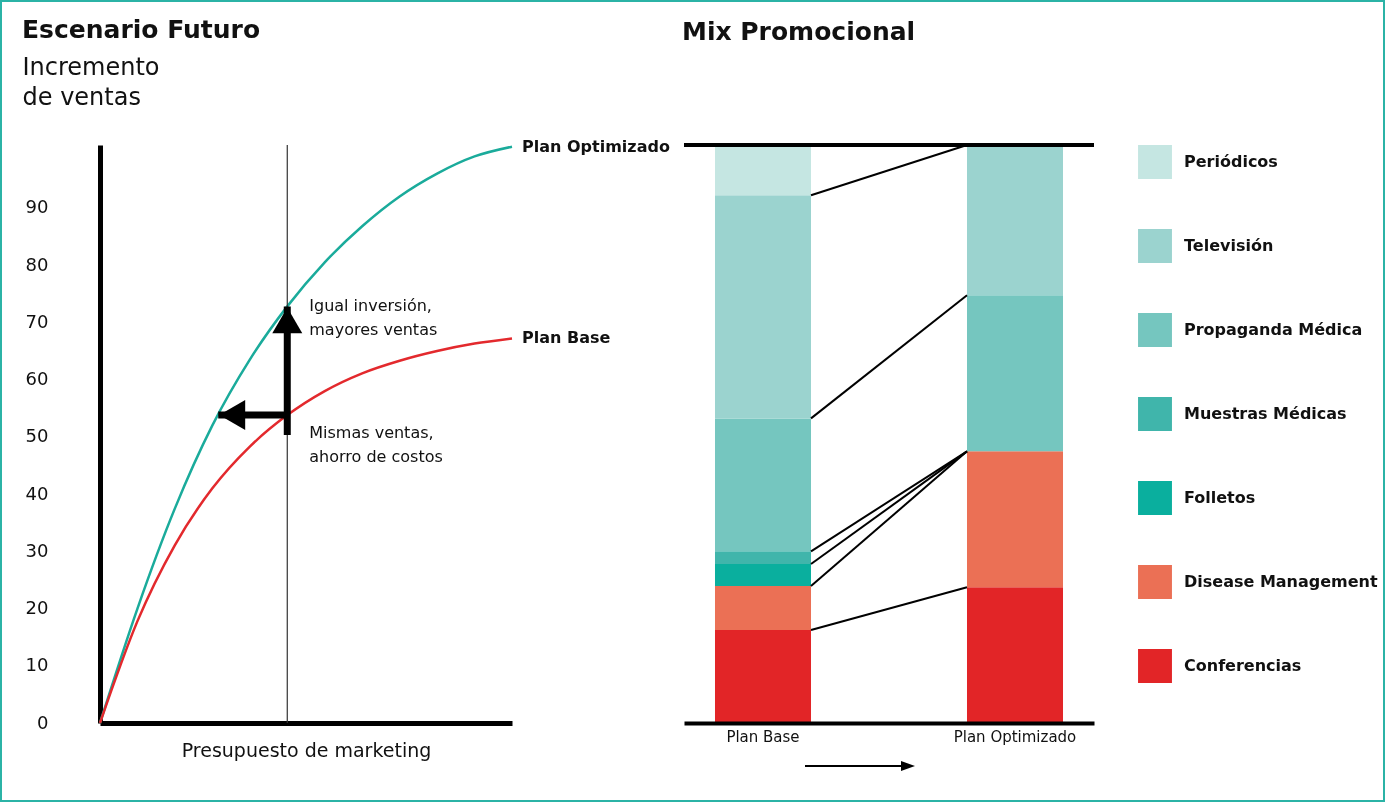 The width and height of the screenshot is (1385, 802). What do you see at coordinates (37, 550) in the screenshot?
I see `y-tick-label: 30` at bounding box center [37, 550].